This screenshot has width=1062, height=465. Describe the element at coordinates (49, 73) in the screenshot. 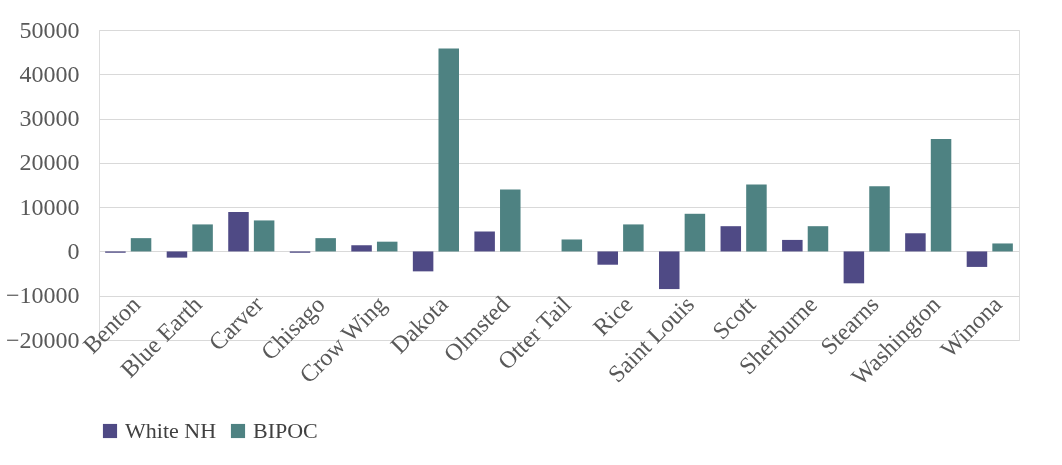

I see `y-tick-label: 40000` at that location.